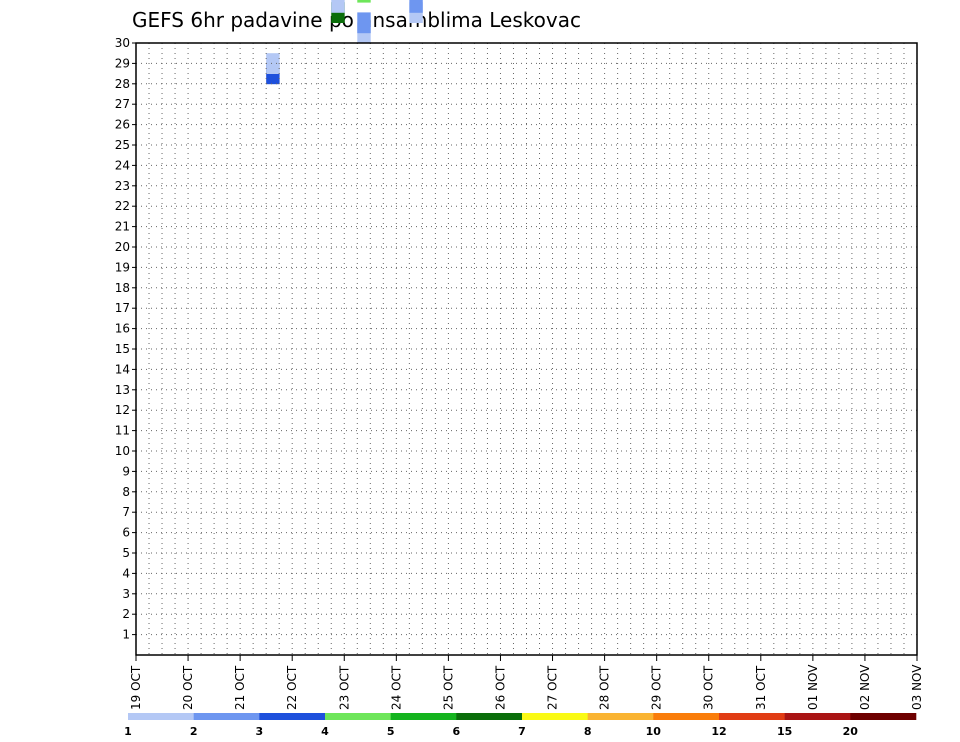 The height and width of the screenshot is (742, 960). What do you see at coordinates (709, 687) in the screenshot?
I see `x-tick-label: 30 OCT` at bounding box center [709, 687].